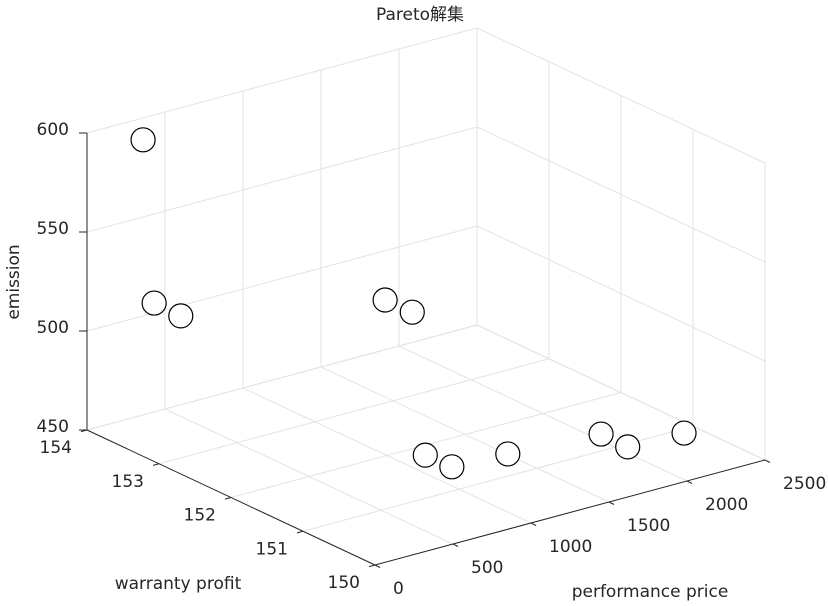  Describe the element at coordinates (53, 229) in the screenshot. I see `z-tick-label: 550` at that location.